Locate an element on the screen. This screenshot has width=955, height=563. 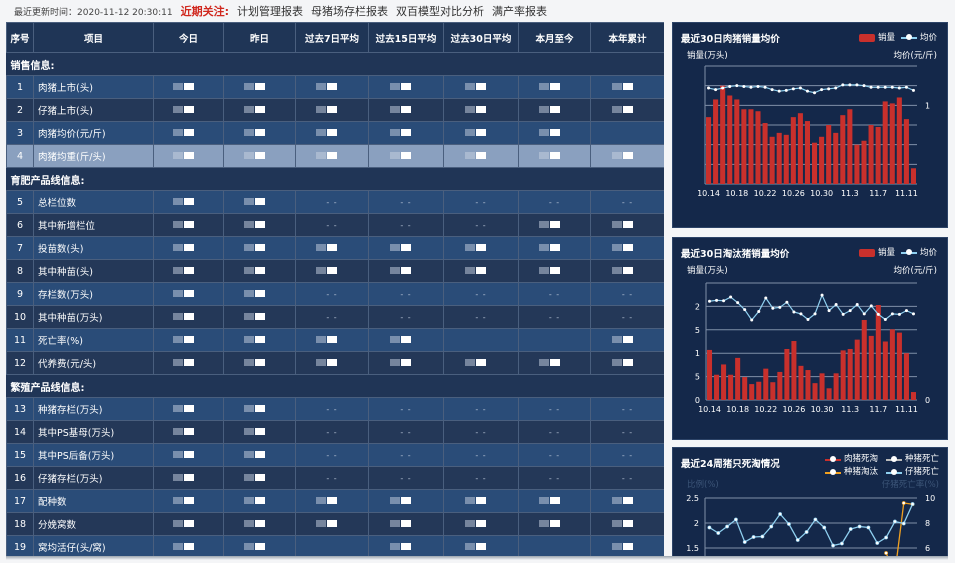
legend-item: 肉猪死淘 is located at coordinates (851, 459).